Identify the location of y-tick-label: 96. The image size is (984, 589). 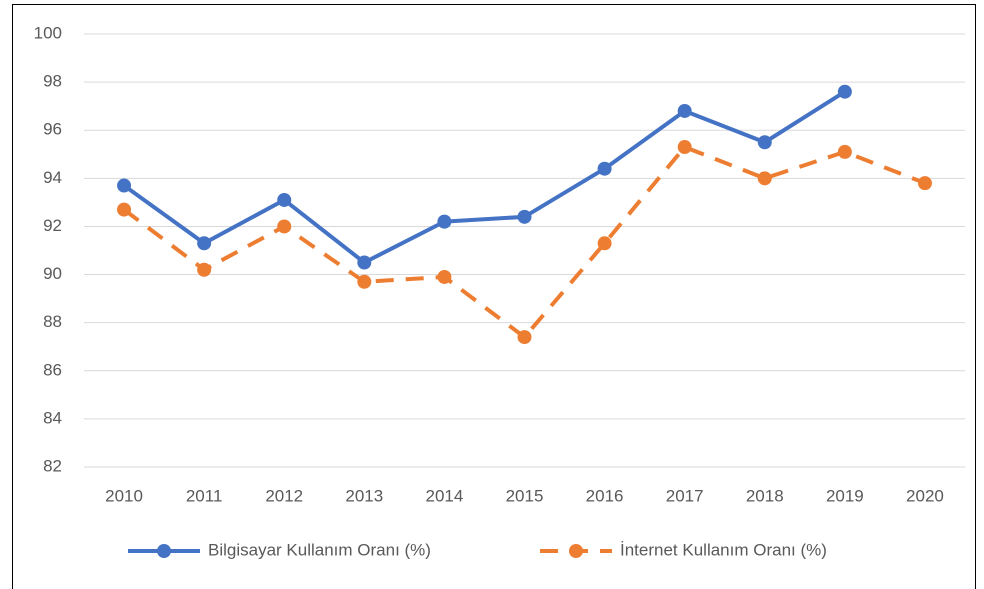
(52, 129).